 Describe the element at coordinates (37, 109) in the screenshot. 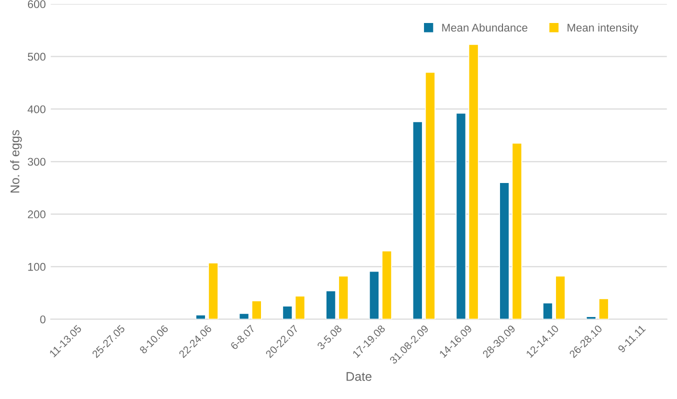

I see `y-tick-label: 400` at that location.